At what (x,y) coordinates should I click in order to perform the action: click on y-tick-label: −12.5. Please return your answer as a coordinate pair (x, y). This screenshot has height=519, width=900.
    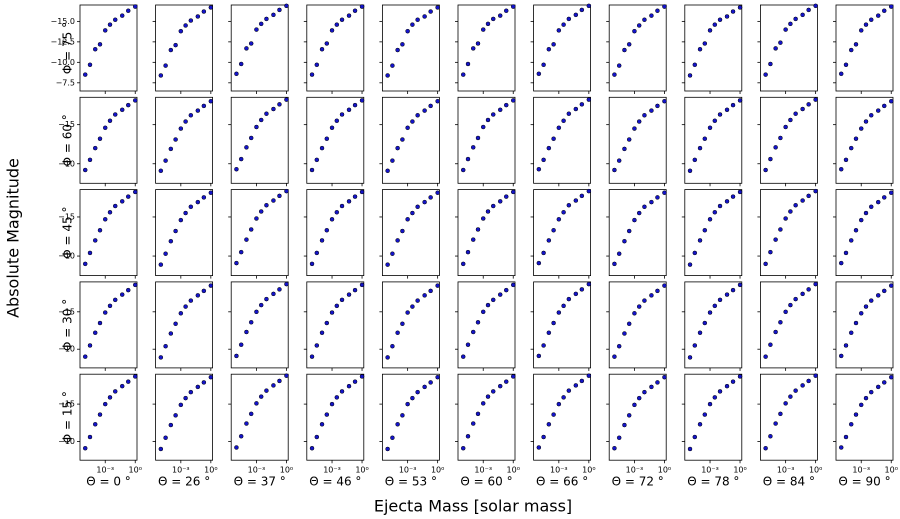
    Looking at the image, I should click on (62, 41).